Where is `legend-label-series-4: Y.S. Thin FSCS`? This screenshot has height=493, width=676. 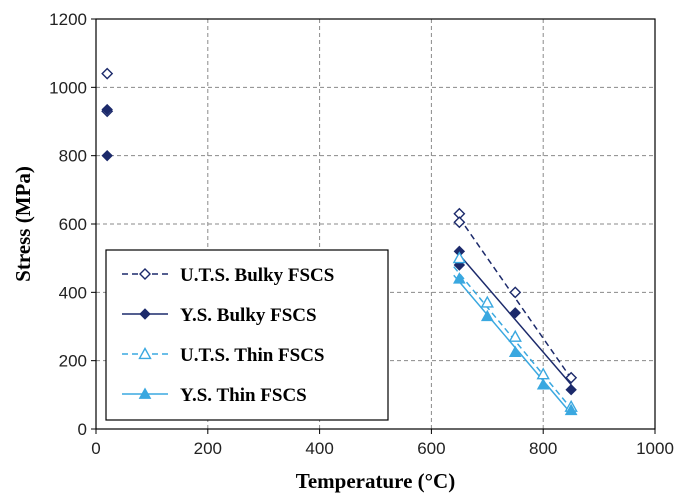 legend-label-series-4: Y.S. Thin FSCS is located at coordinates (243, 395).